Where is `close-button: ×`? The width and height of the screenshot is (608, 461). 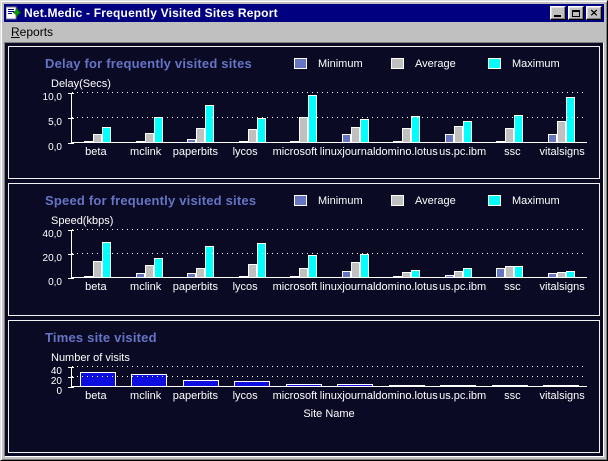 close-button: × is located at coordinates (594, 13).